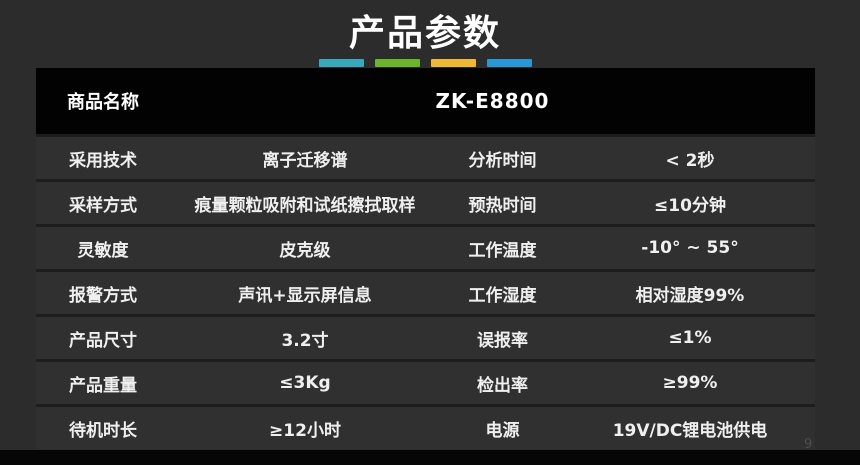 The width and height of the screenshot is (860, 465). I want to click on row-value-2: < 2秒, so click(690, 160).